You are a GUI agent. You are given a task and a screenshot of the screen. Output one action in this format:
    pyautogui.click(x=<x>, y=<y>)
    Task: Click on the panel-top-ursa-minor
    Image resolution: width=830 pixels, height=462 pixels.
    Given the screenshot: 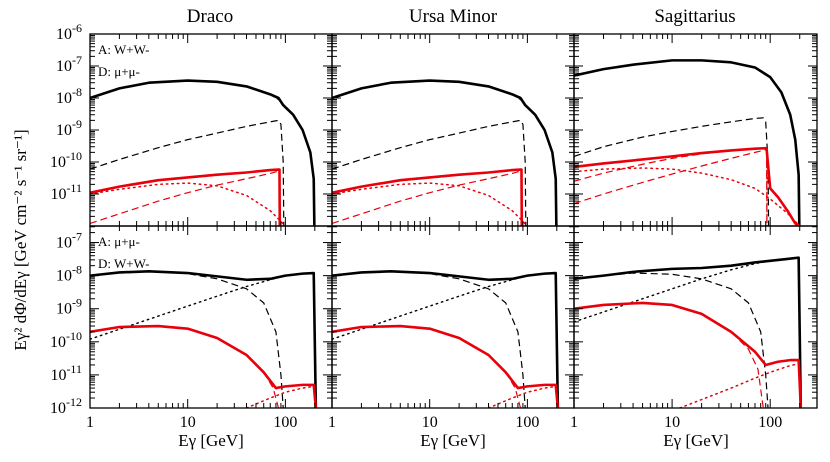 What is the action you would take?
    pyautogui.click(x=453, y=130)
    